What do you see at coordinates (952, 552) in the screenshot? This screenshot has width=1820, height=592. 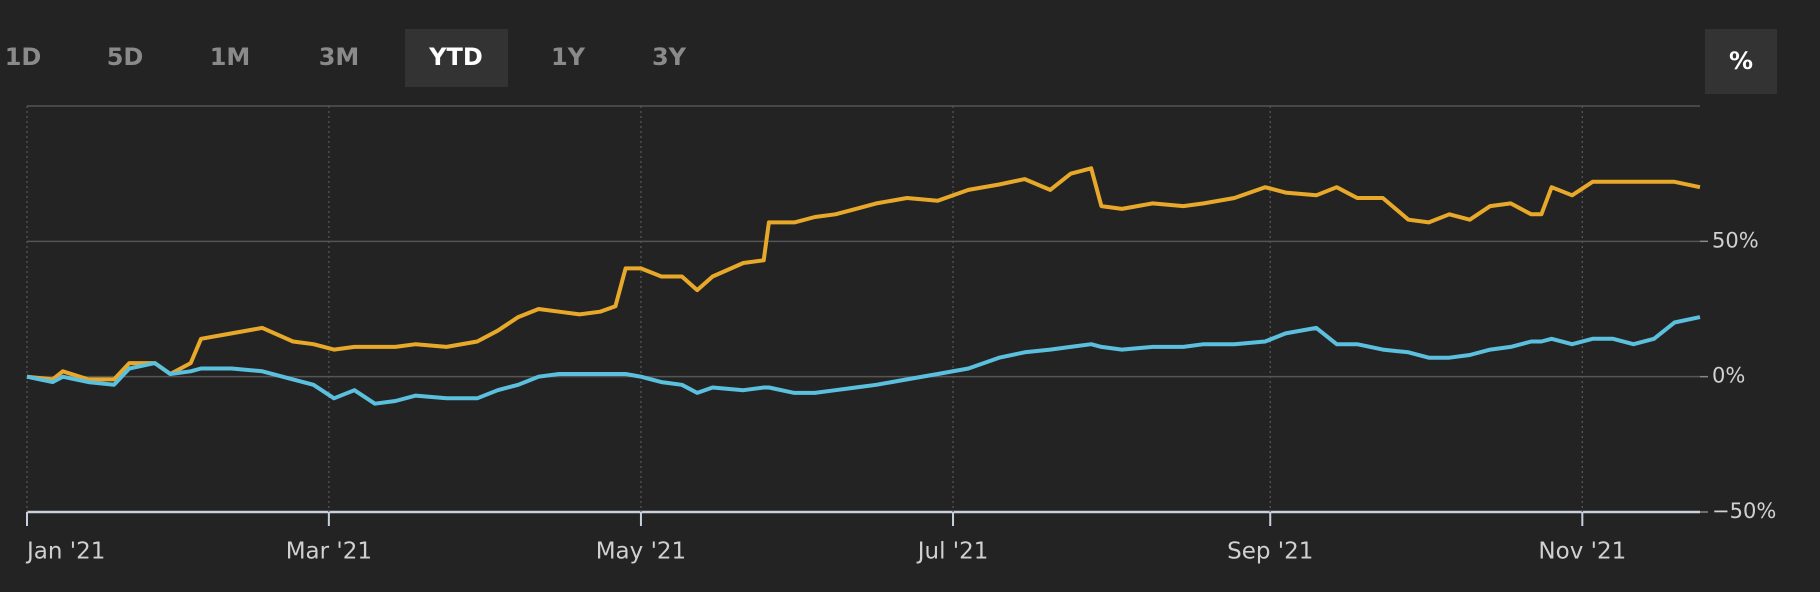 I see `x-tick-label: Jul '21` at bounding box center [952, 552].